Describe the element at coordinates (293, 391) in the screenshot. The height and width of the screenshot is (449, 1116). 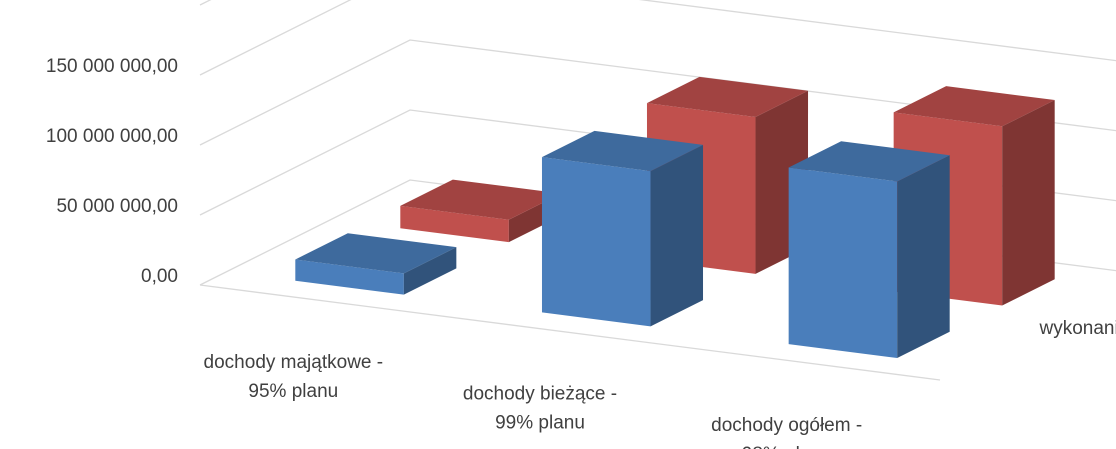
I see `x-tick-label: 95% planu` at that location.